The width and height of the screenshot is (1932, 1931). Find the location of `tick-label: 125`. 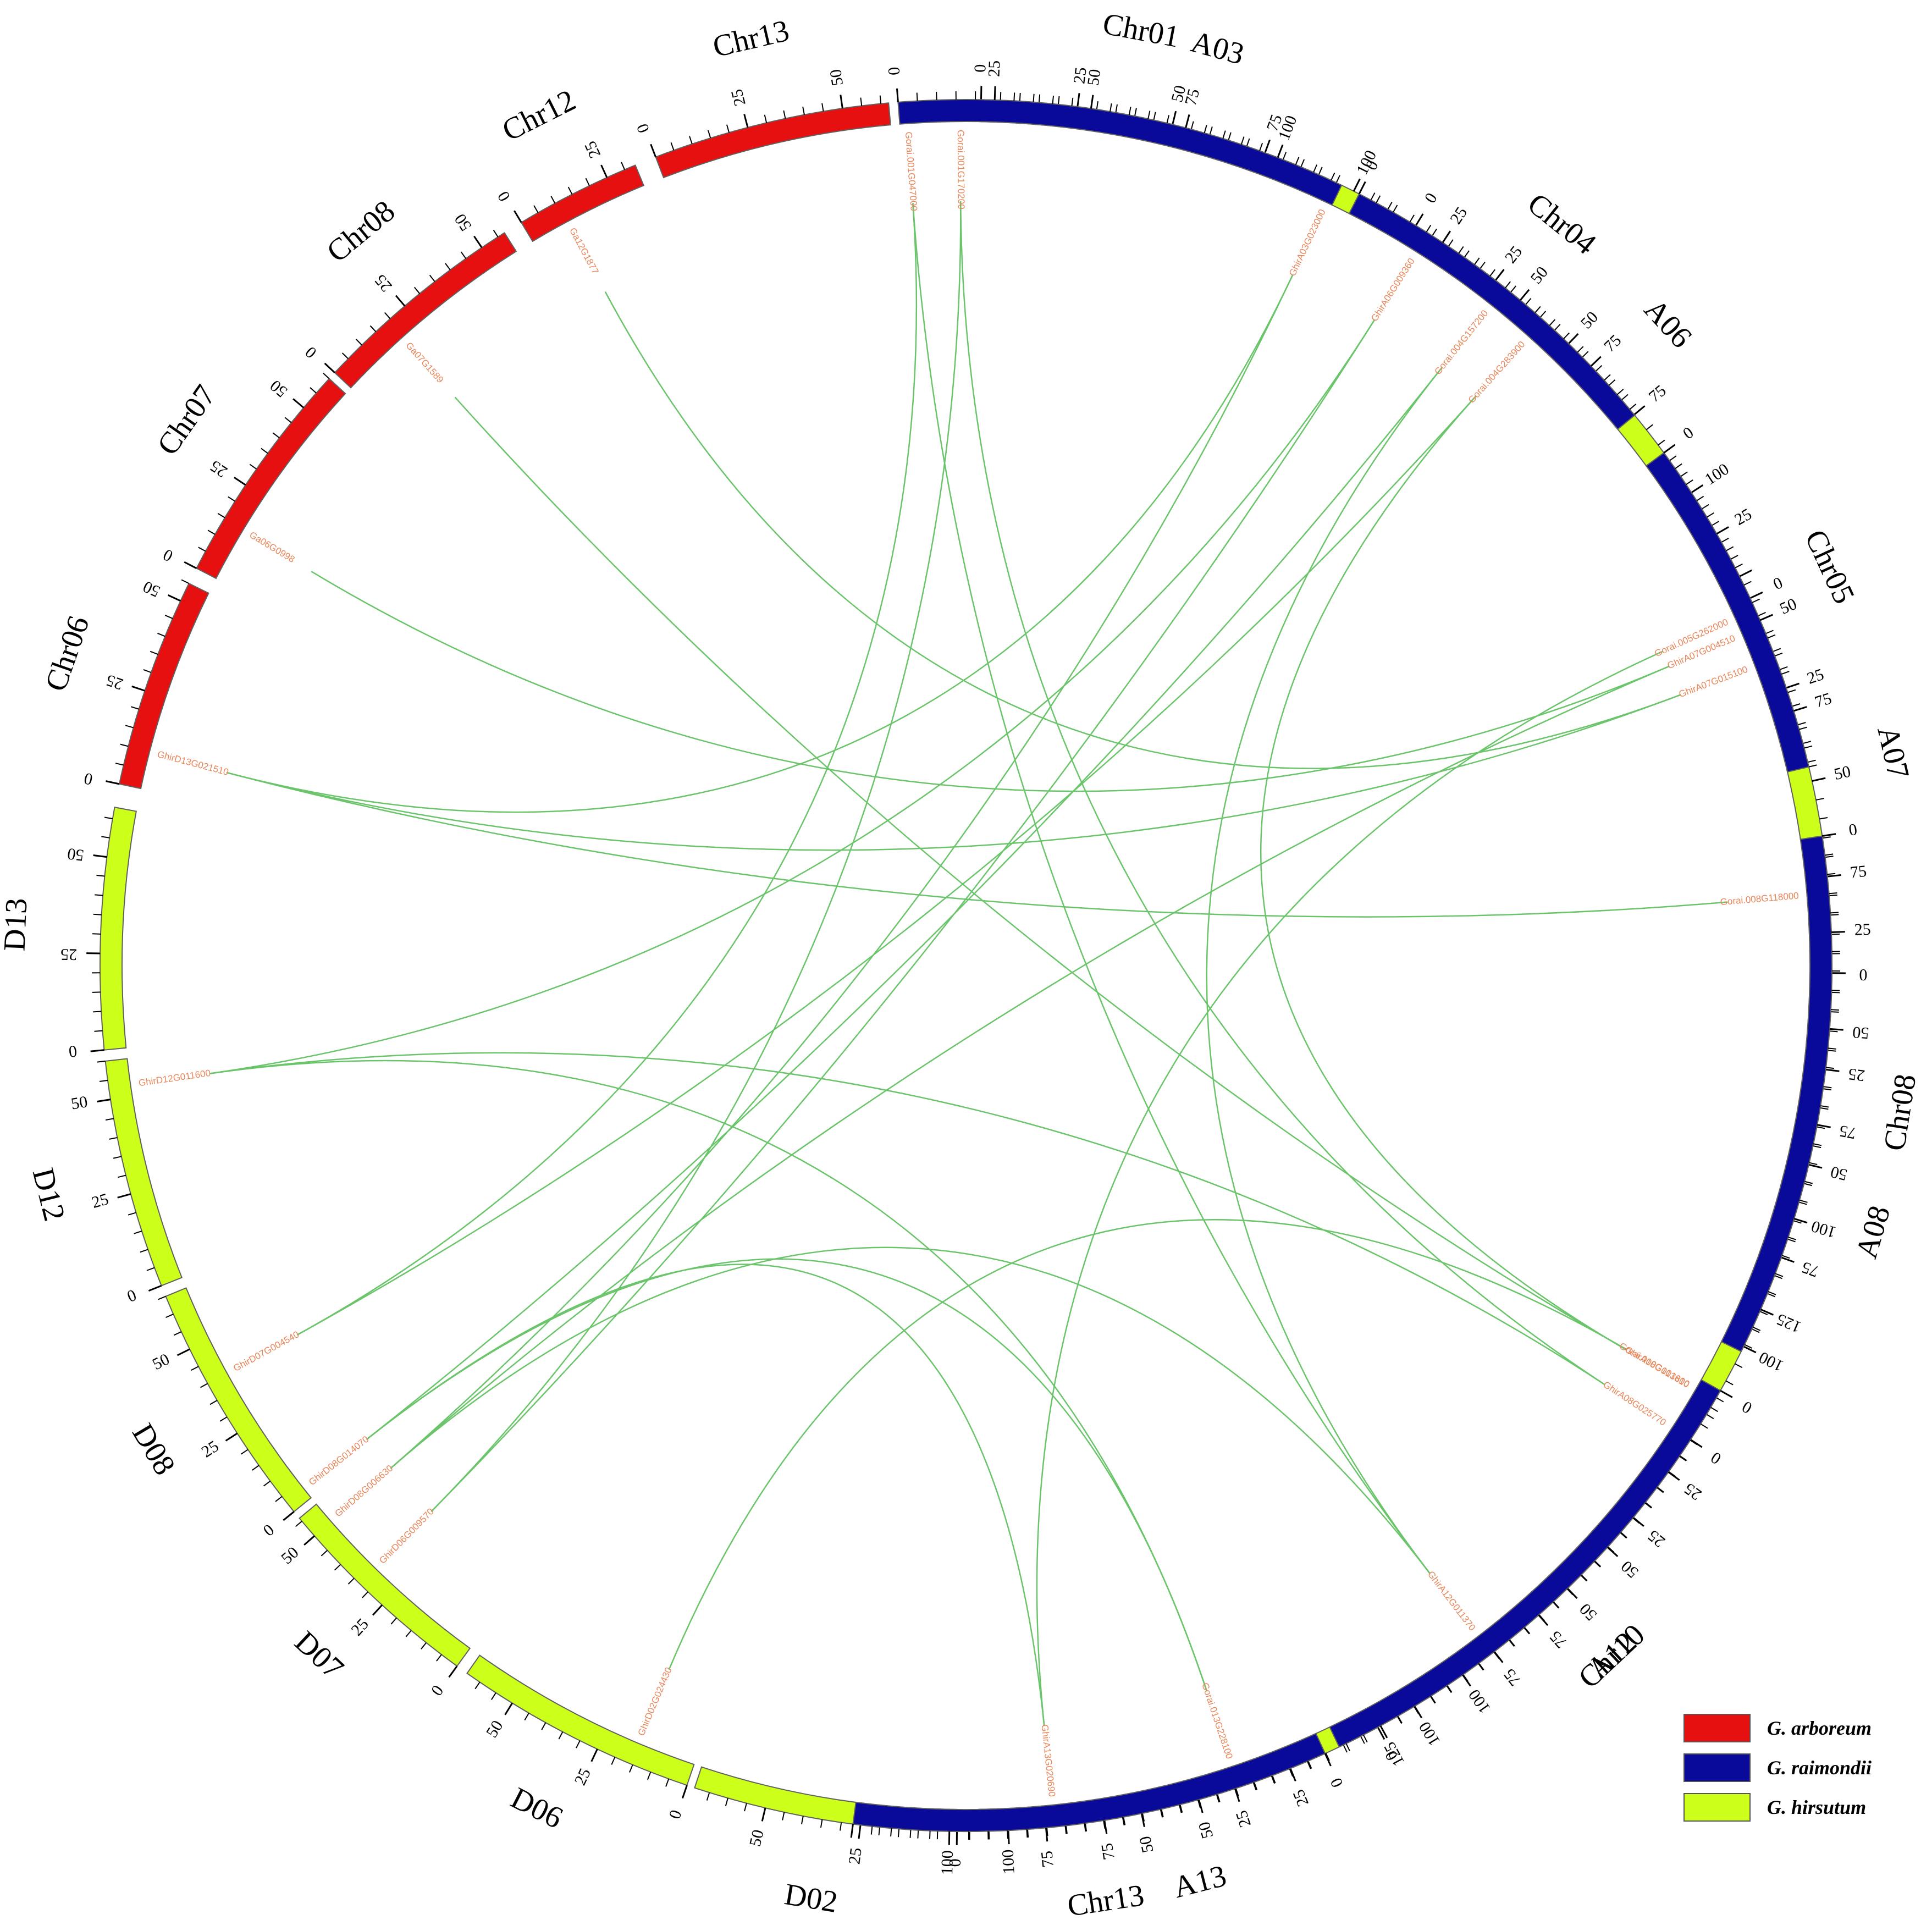

tick-label: 125 is located at coordinates (1395, 1754).